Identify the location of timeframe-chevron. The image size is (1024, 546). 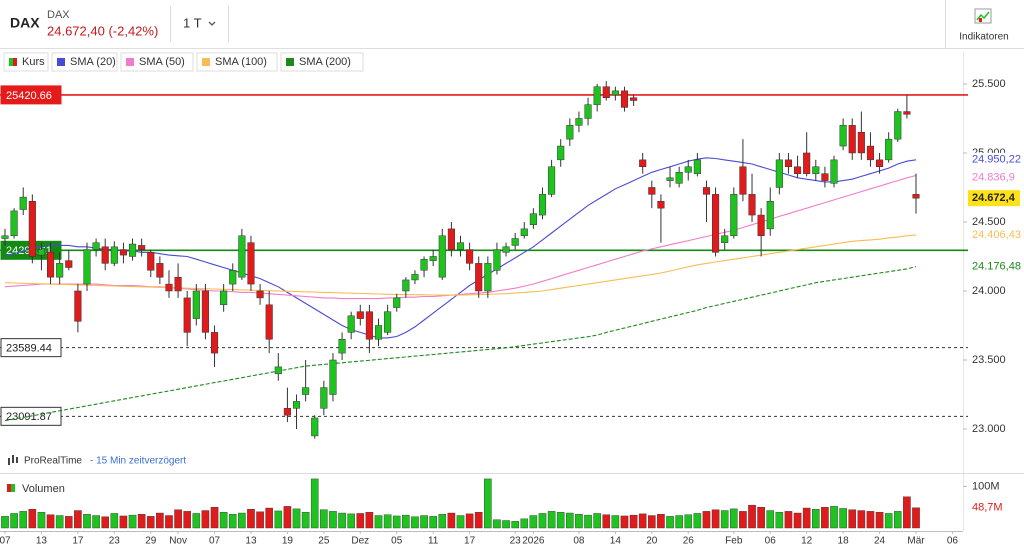
(212, 23).